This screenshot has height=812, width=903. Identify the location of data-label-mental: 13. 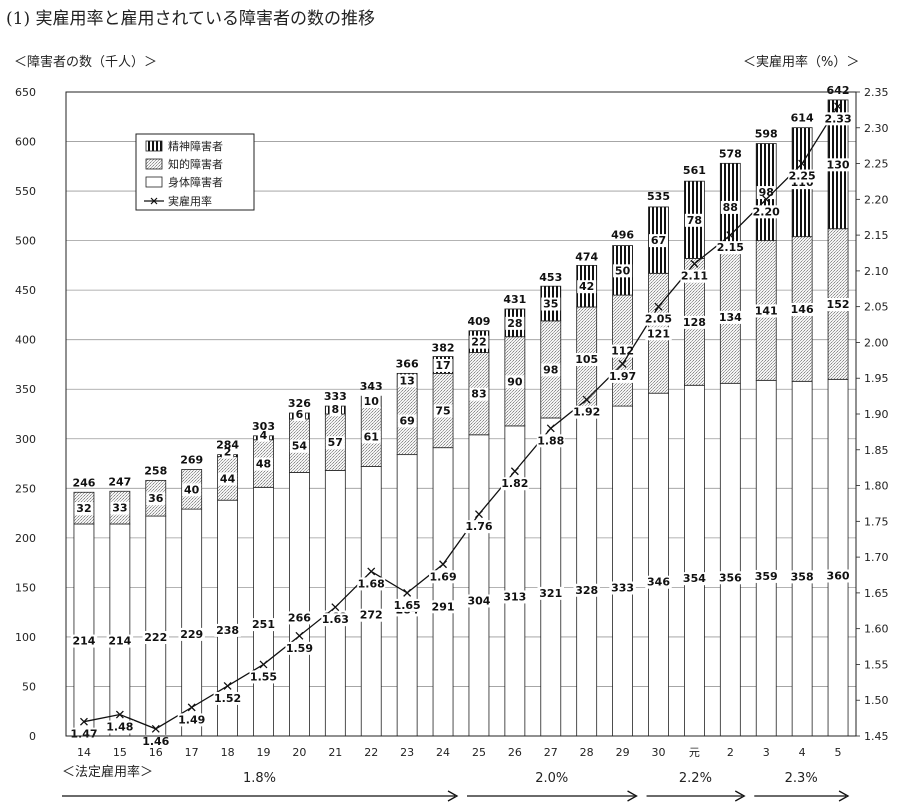
(406, 380).